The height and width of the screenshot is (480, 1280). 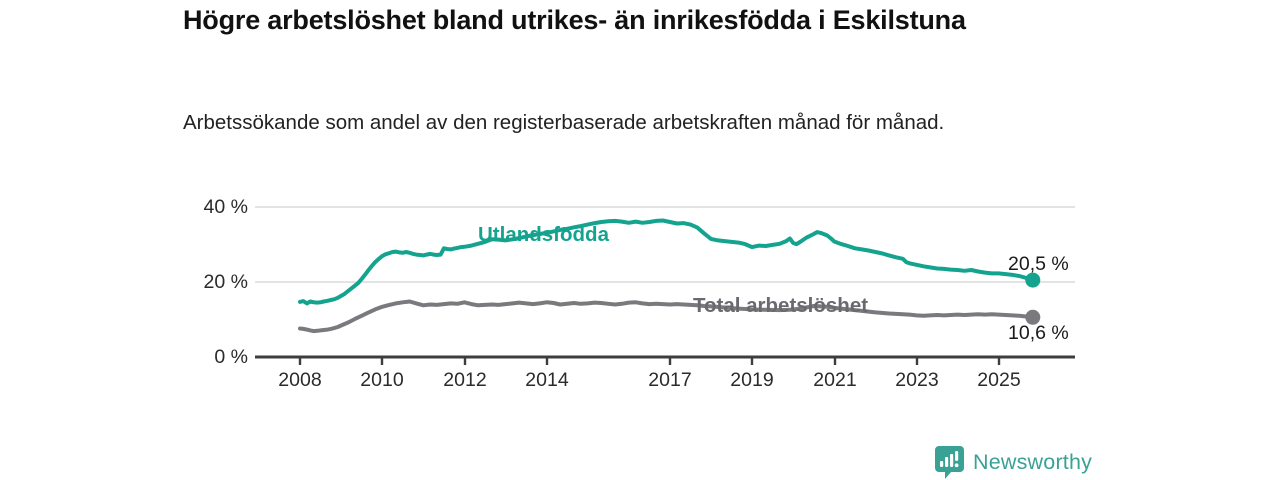 What do you see at coordinates (464, 380) in the screenshot?
I see `x-axis-label: 2012` at bounding box center [464, 380].